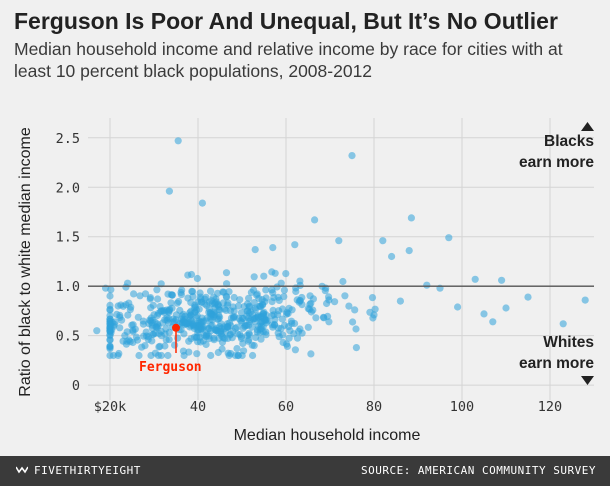 This screenshot has width=610, height=486. Describe the element at coordinates (569, 141) in the screenshot. I see `blacks-earn-more-line1: Blacks` at that location.